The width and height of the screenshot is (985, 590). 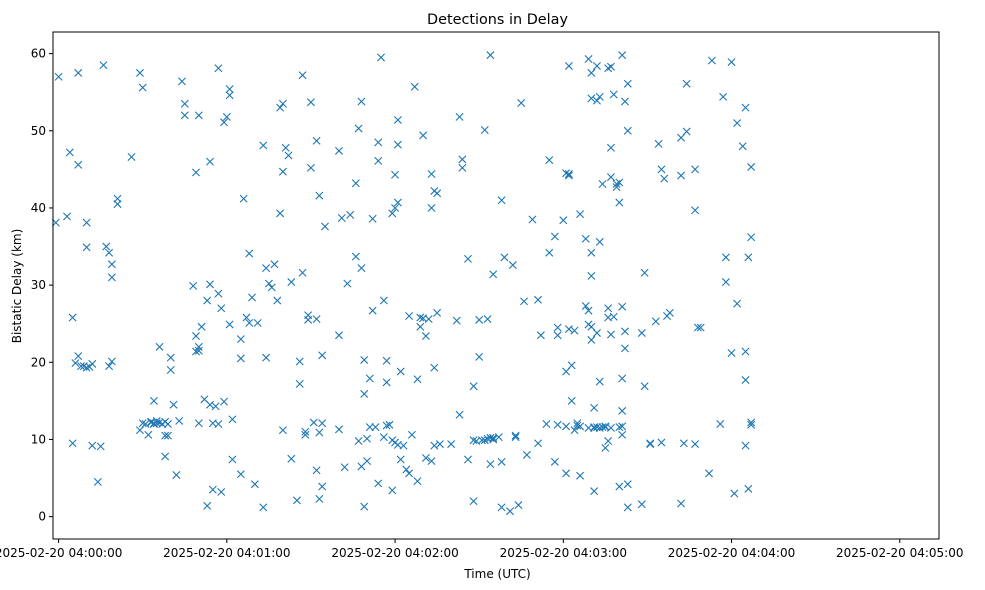 What do you see at coordinates (42, 517) in the screenshot?
I see `y-tick-label-0: 0` at bounding box center [42, 517].